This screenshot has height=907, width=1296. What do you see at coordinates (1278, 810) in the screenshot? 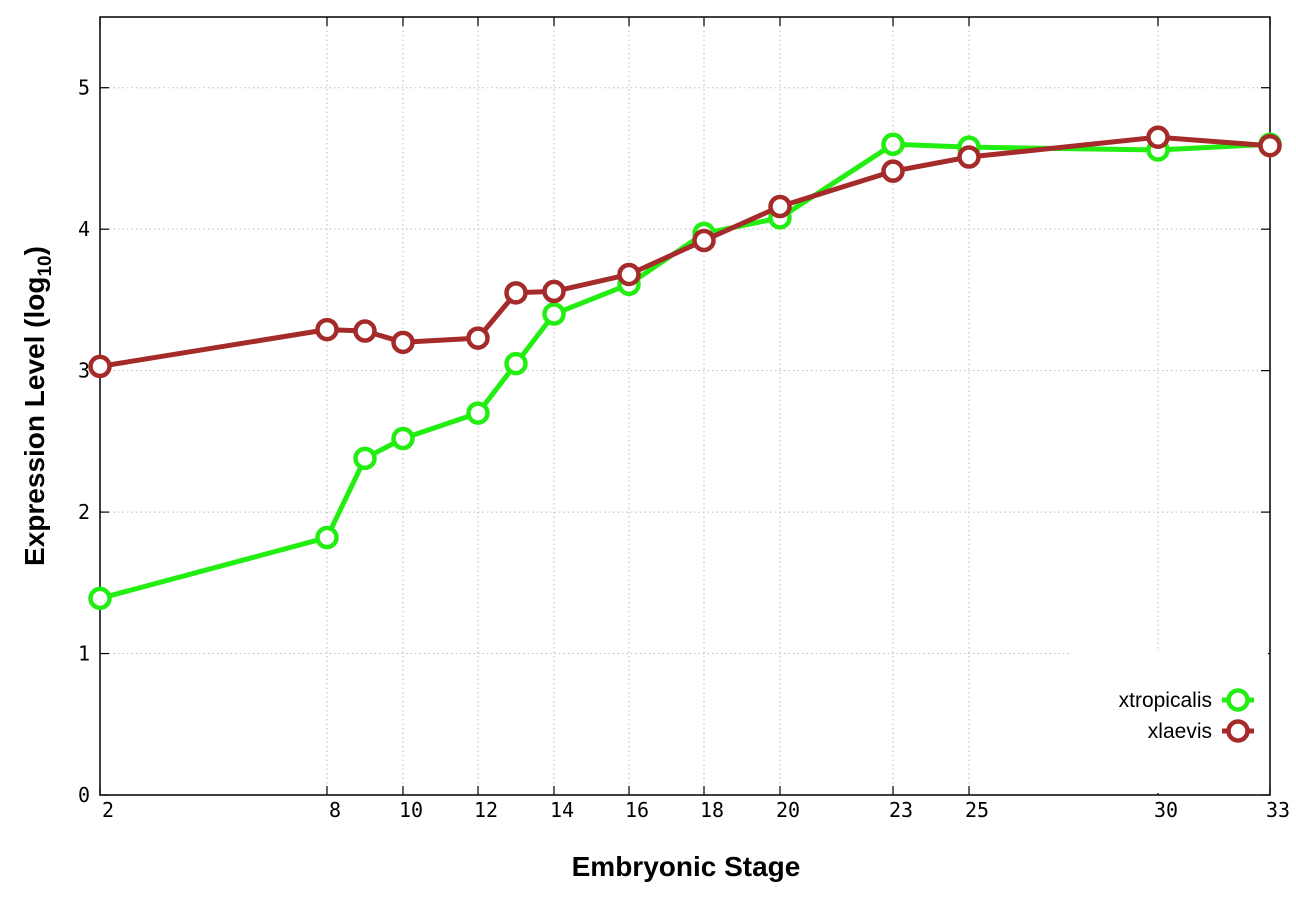
I see `x-tick-label: 33` at bounding box center [1278, 810].